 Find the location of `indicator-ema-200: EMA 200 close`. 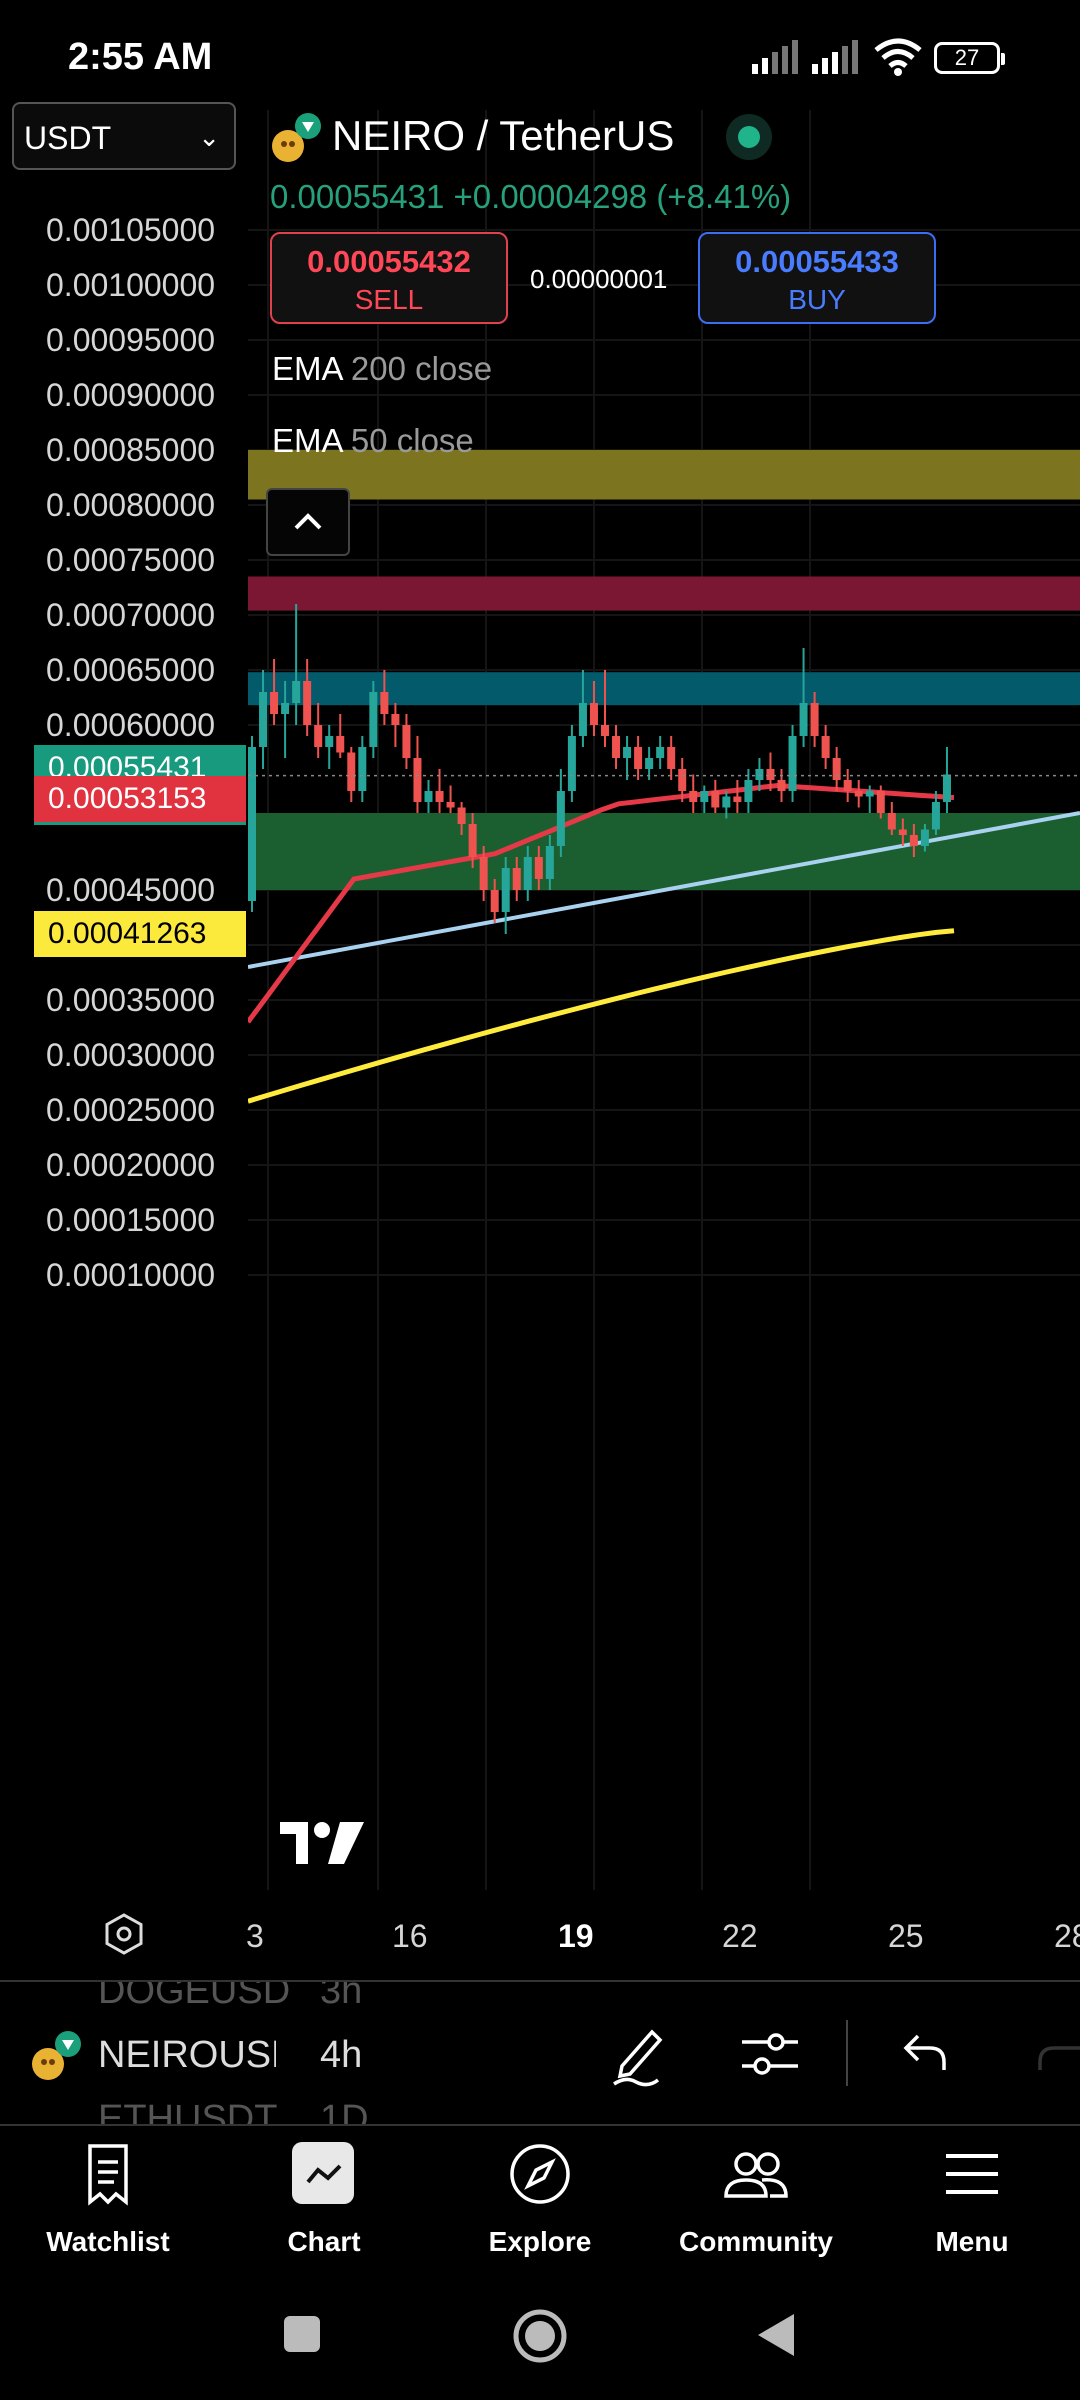

indicator-ema-200: EMA 200 close is located at coordinates (382, 369).